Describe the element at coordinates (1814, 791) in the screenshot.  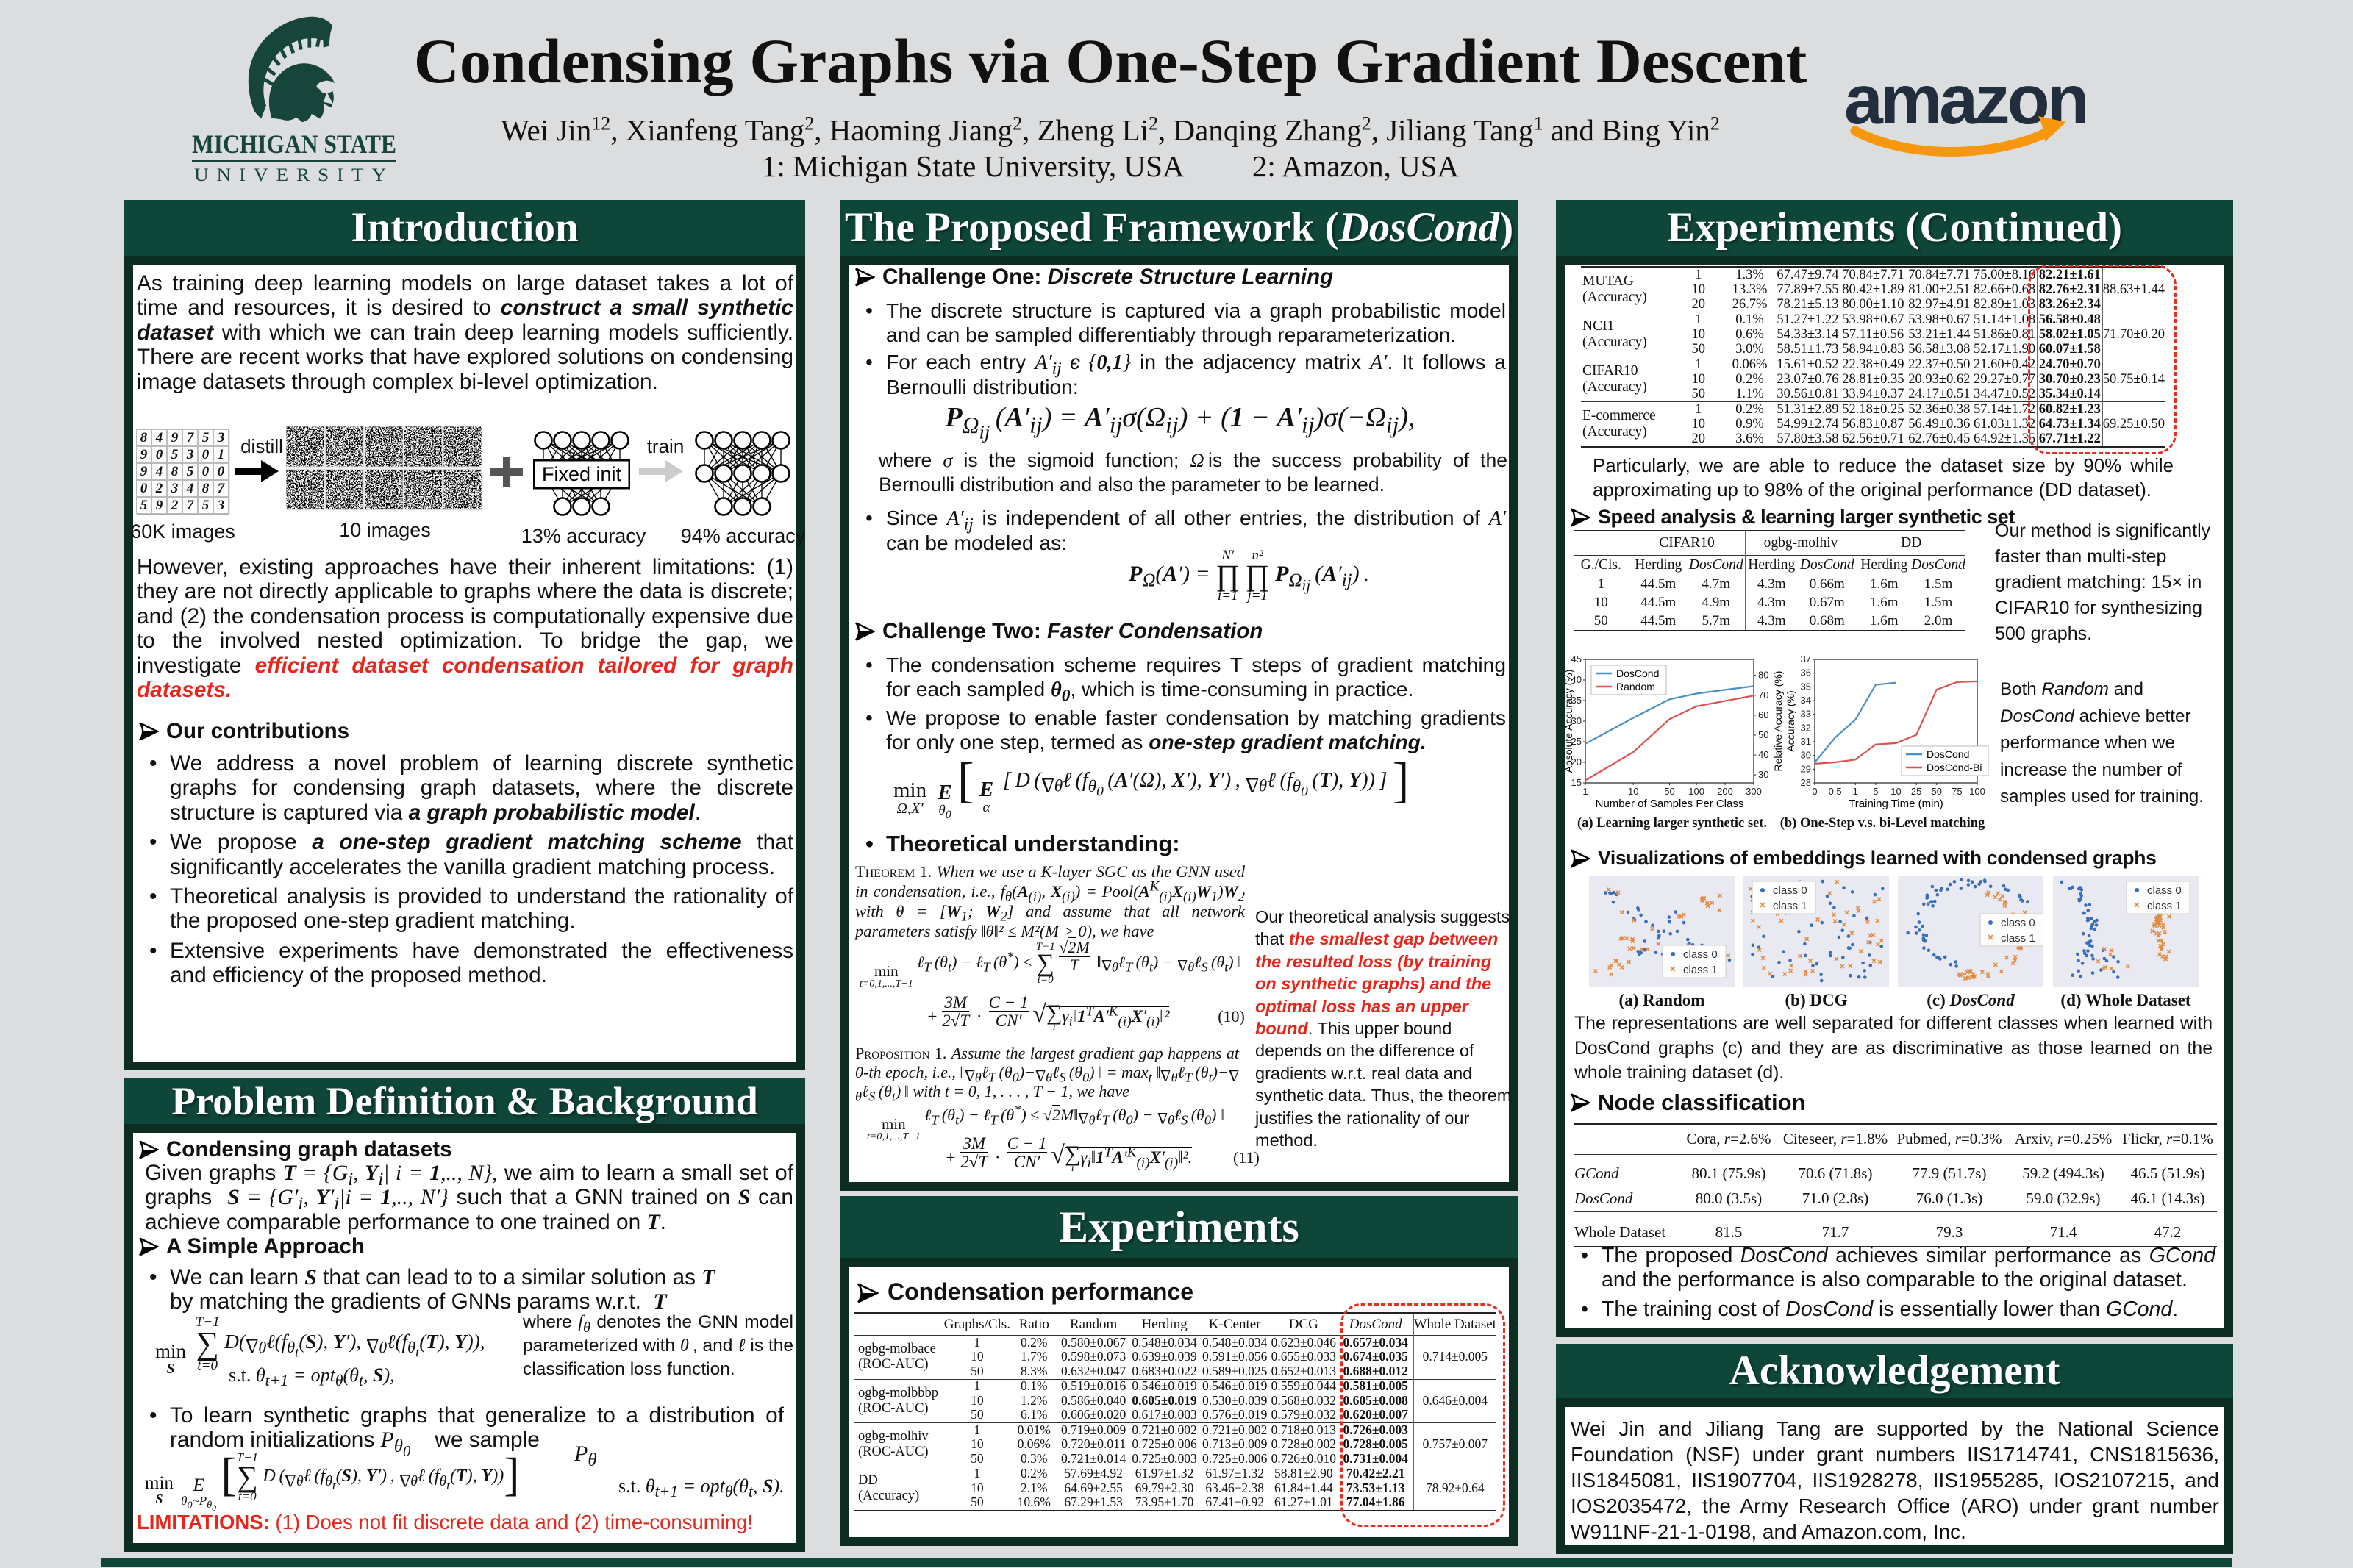
I see `svg-text: 0` at that location.